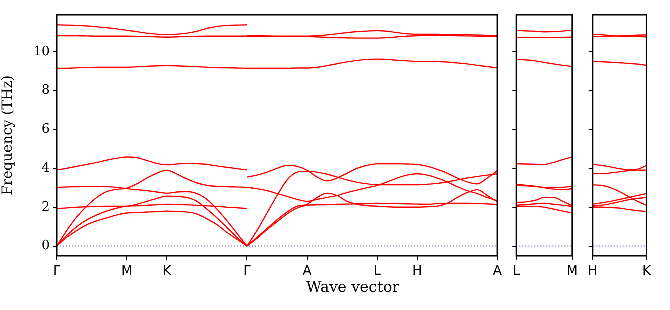  Describe the element at coordinates (41, 52) in the screenshot. I see `y-tick-label: 10` at that location.